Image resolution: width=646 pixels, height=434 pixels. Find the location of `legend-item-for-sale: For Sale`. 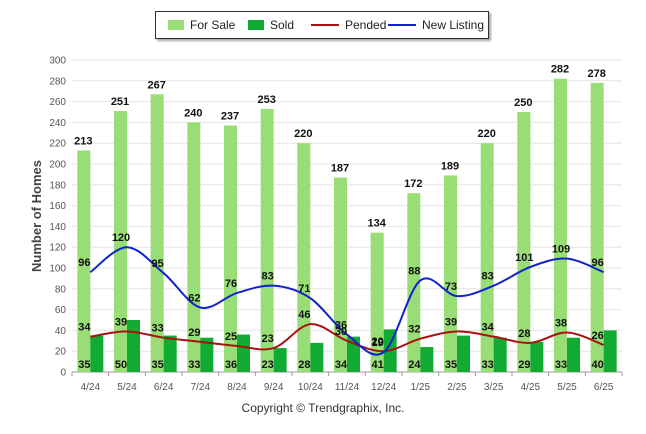

legend-item-for-sale: For Sale is located at coordinates (201, 25).